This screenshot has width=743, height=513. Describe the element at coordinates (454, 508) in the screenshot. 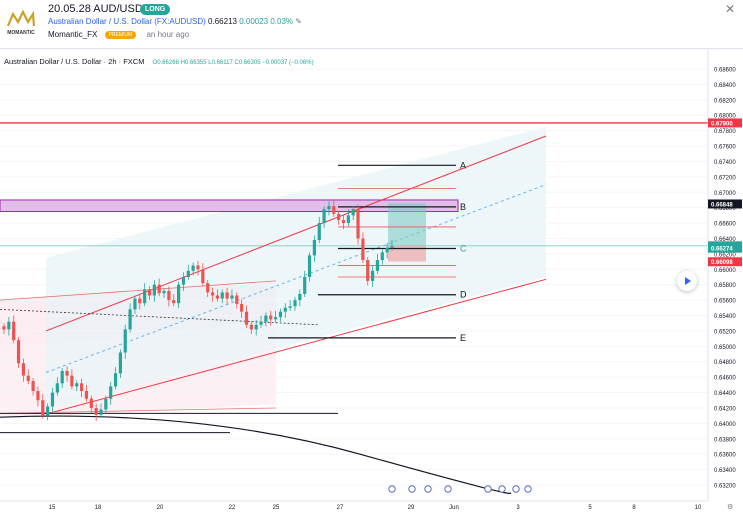

I see `x-tick-label: Jun` at that location.